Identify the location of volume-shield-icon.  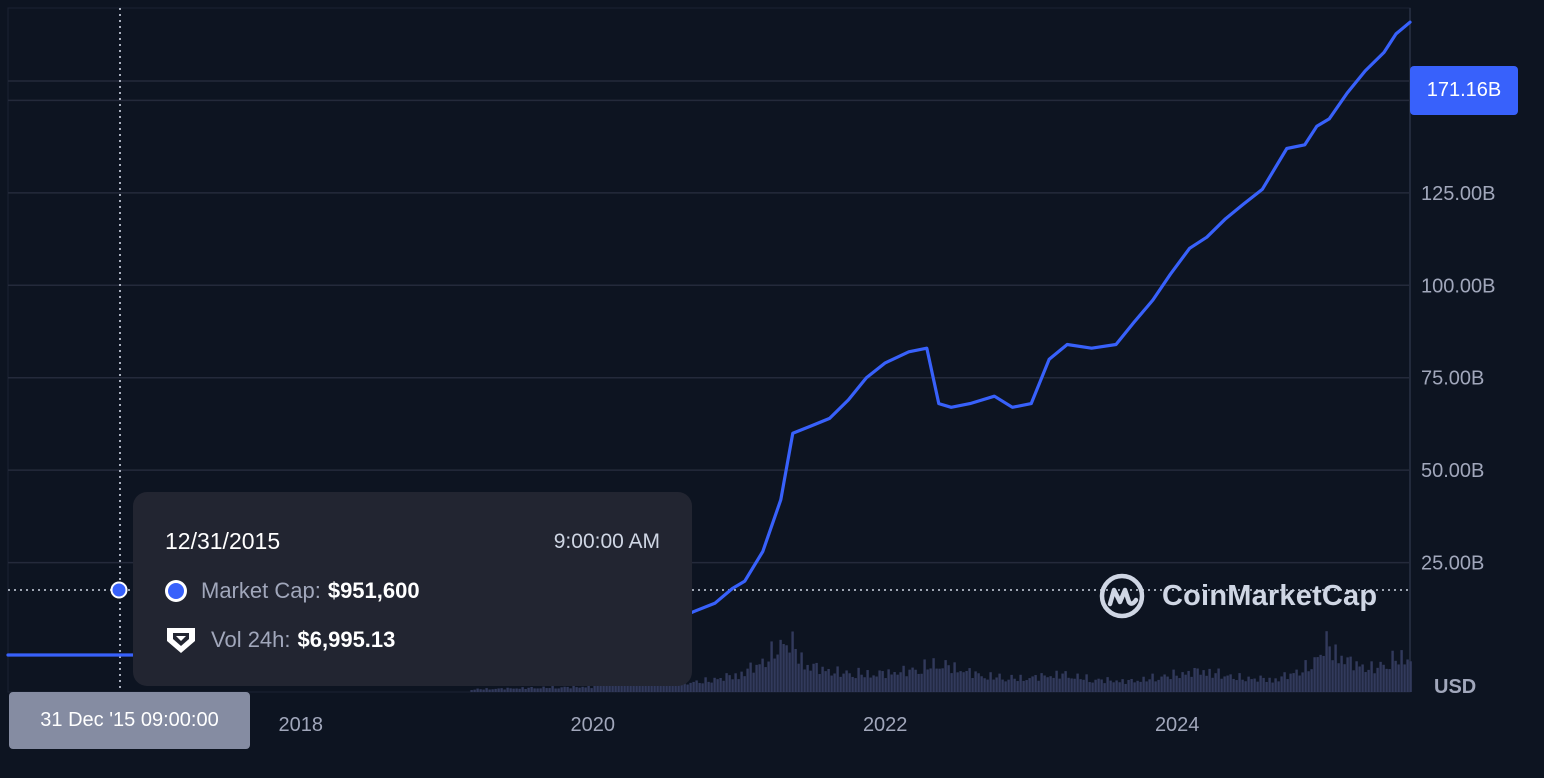
(181, 640).